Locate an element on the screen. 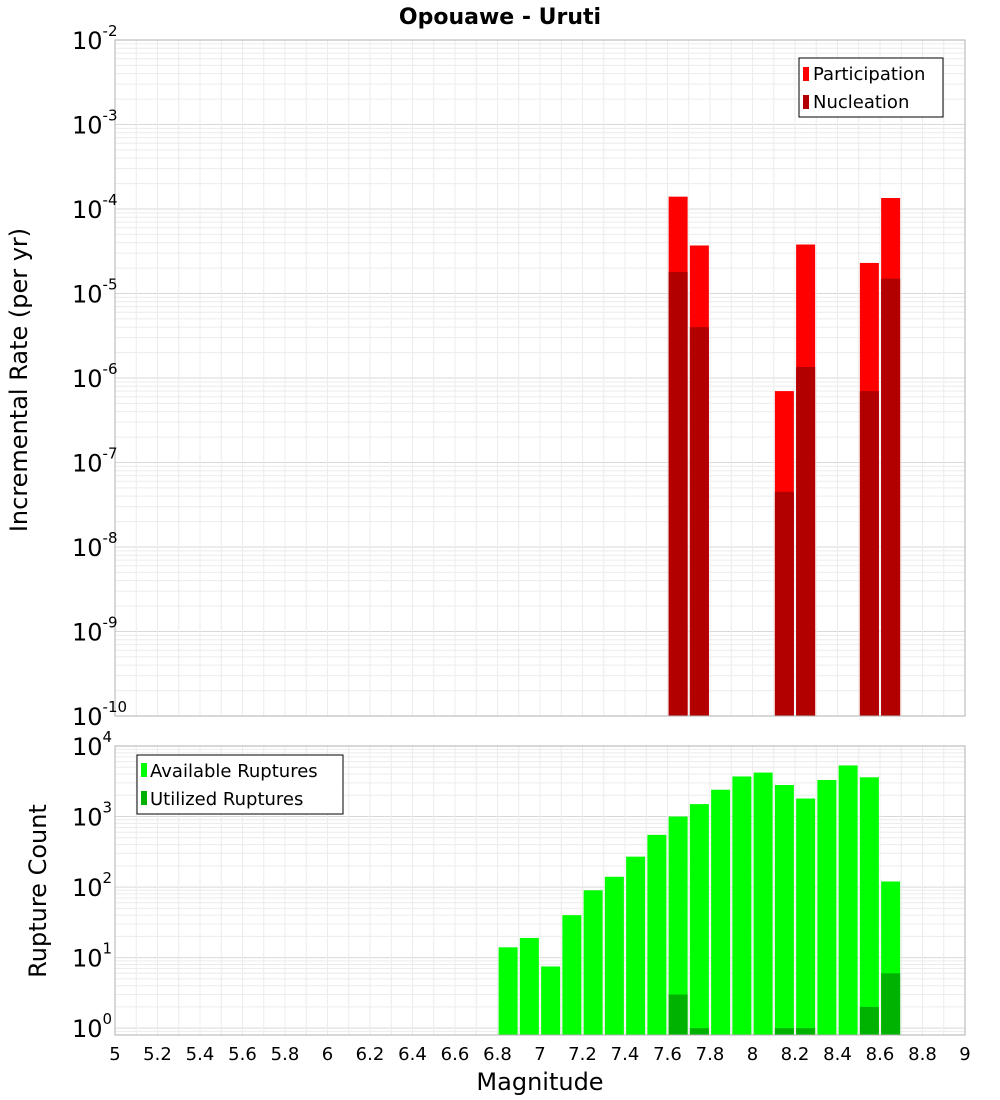 This screenshot has height=1100, width=1000. count-y-ticks: 10⁰ 10¹ 10² 10³ 10⁴ is located at coordinates (92, 885).